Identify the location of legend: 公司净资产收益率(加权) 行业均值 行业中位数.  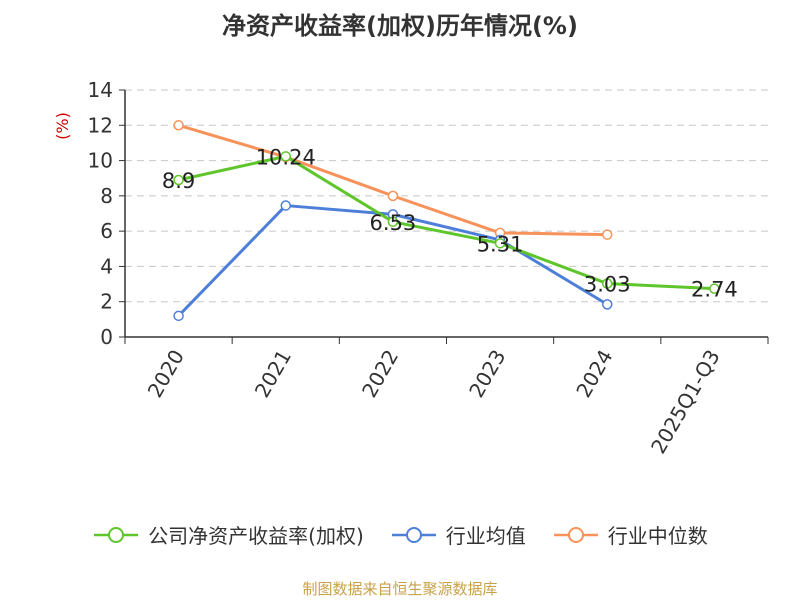
(400, 534).